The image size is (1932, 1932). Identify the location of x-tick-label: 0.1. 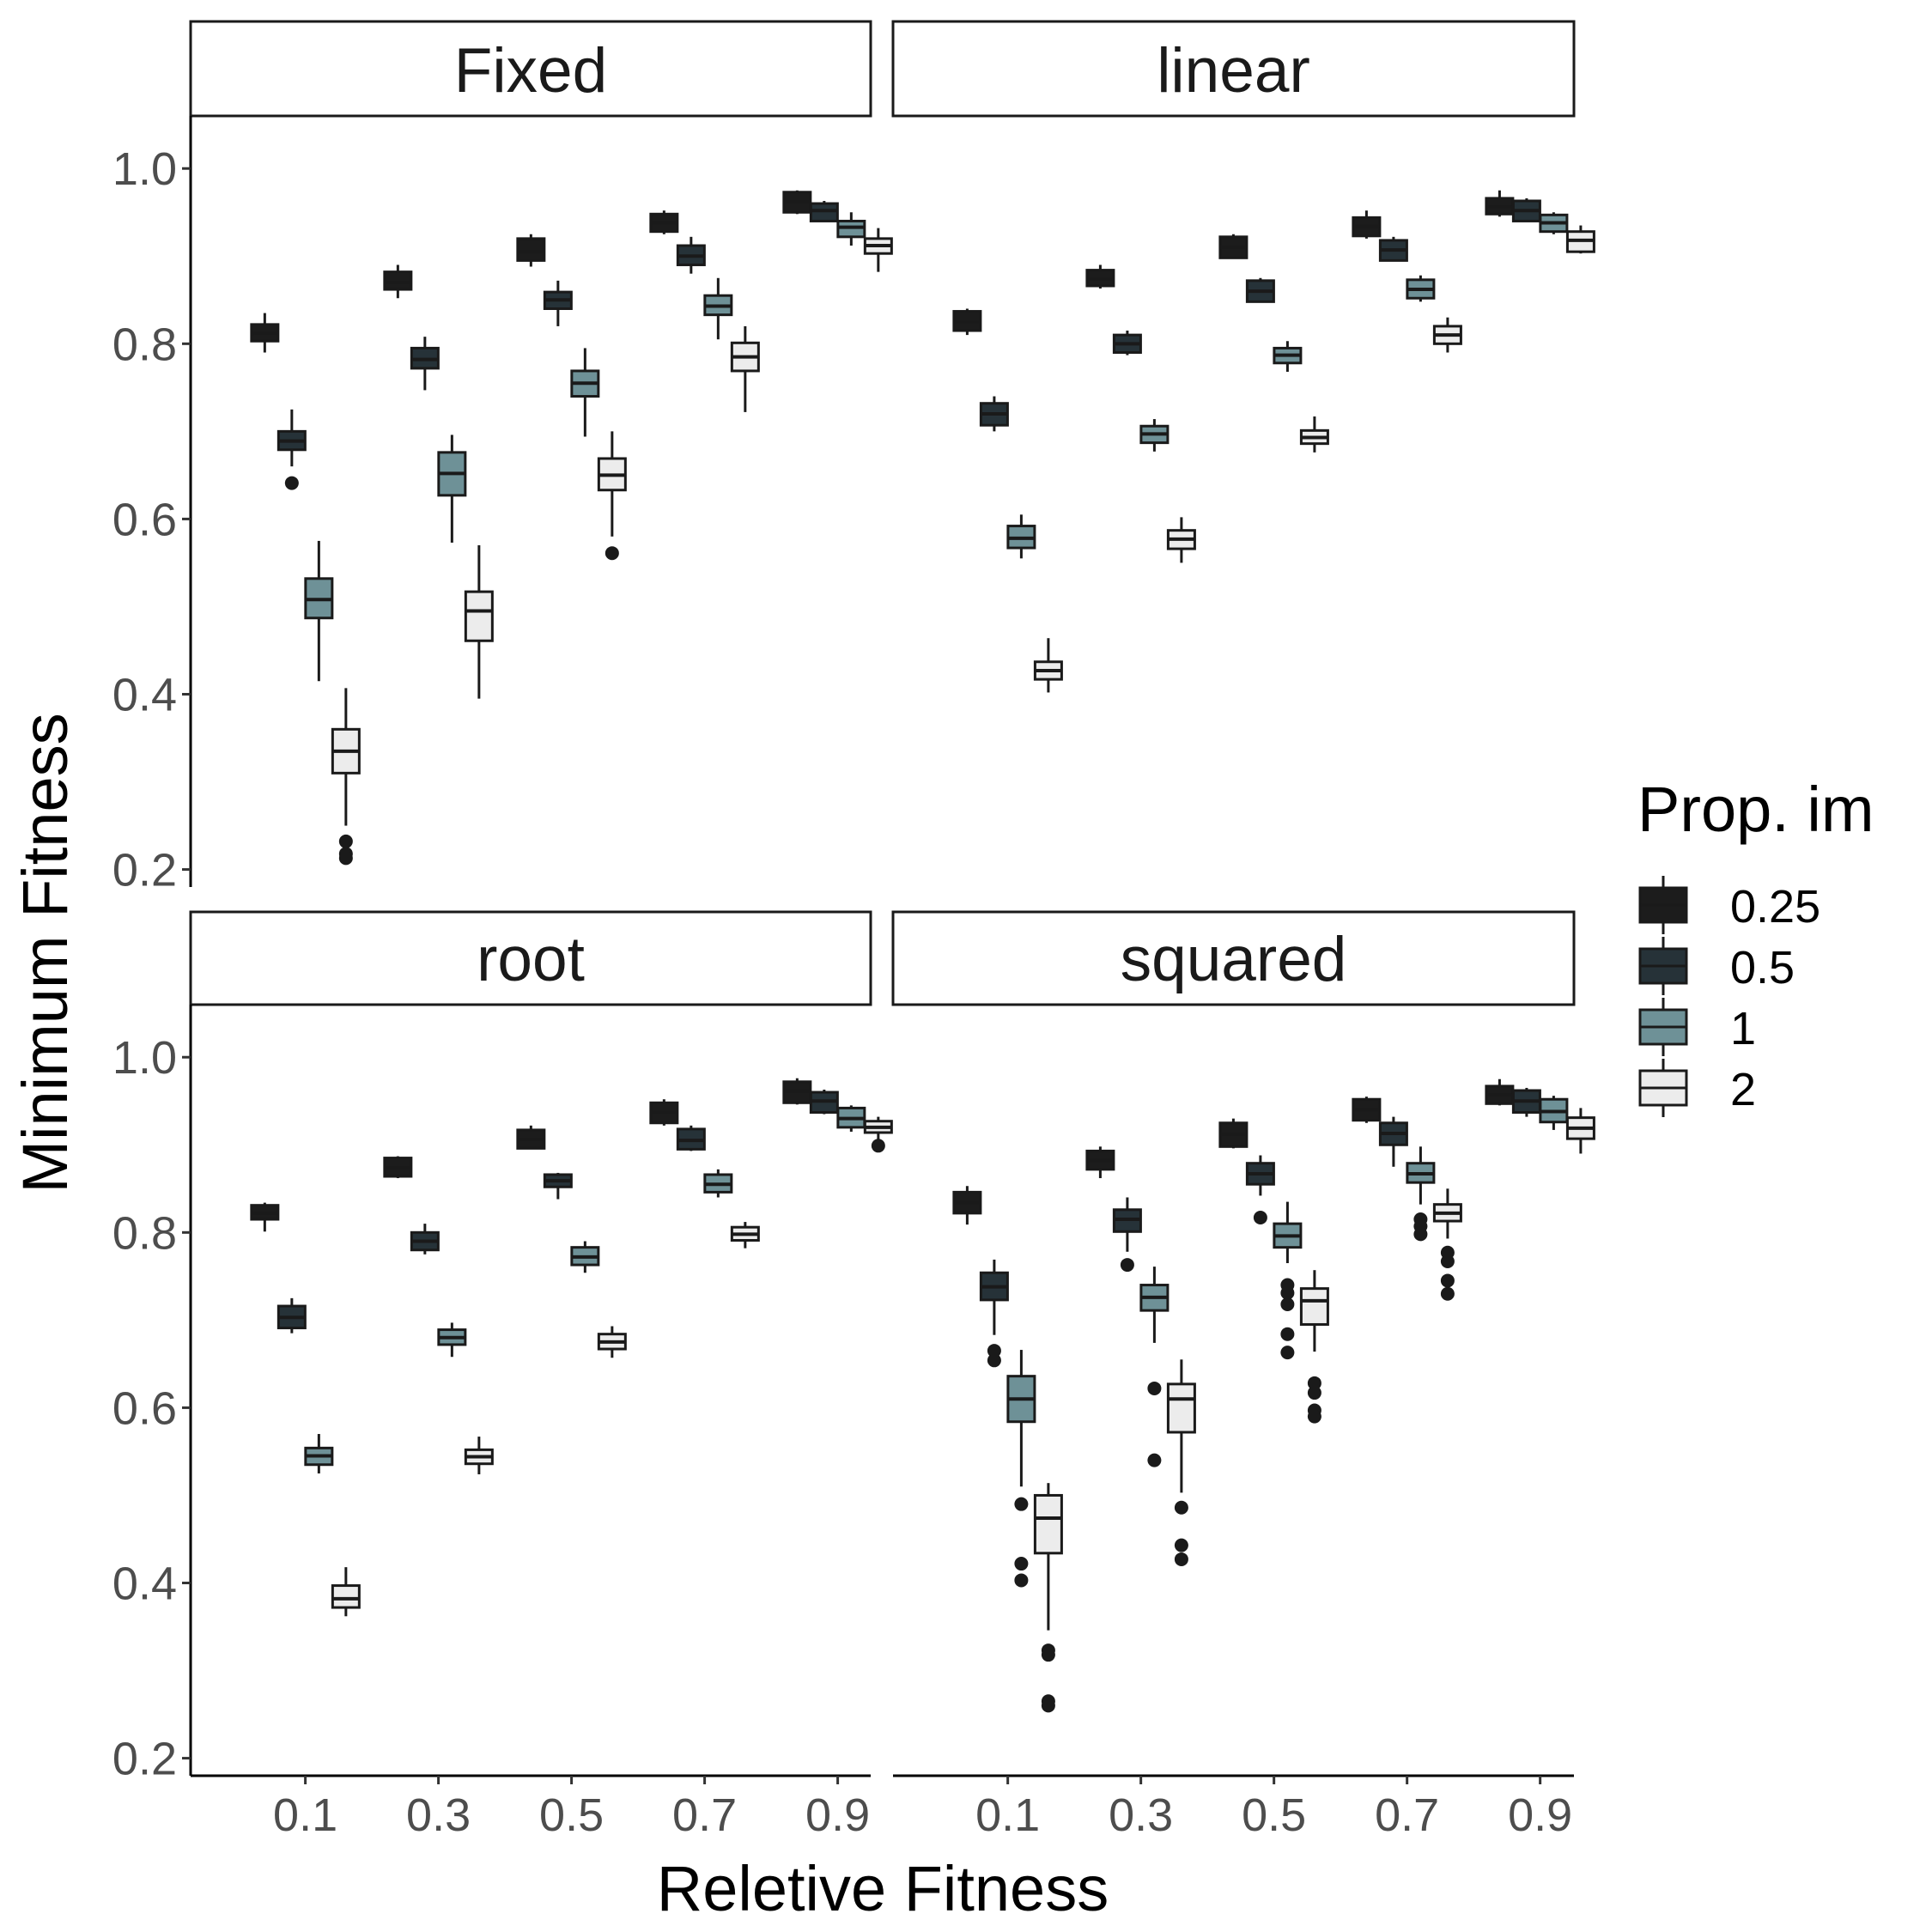
(305, 1815).